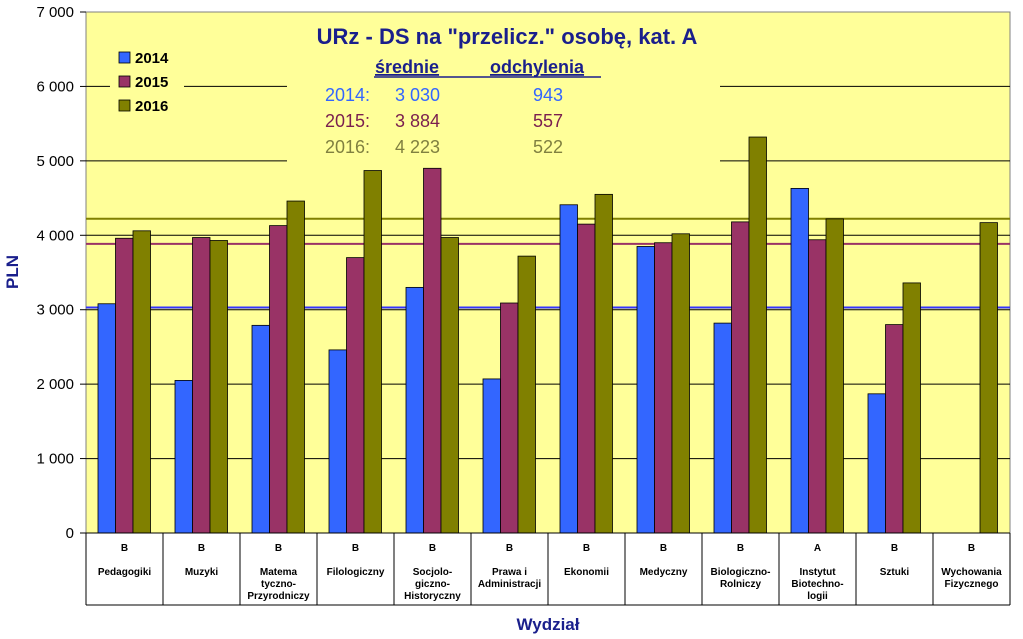  I want to click on category-label: giczno-, so click(432, 584).